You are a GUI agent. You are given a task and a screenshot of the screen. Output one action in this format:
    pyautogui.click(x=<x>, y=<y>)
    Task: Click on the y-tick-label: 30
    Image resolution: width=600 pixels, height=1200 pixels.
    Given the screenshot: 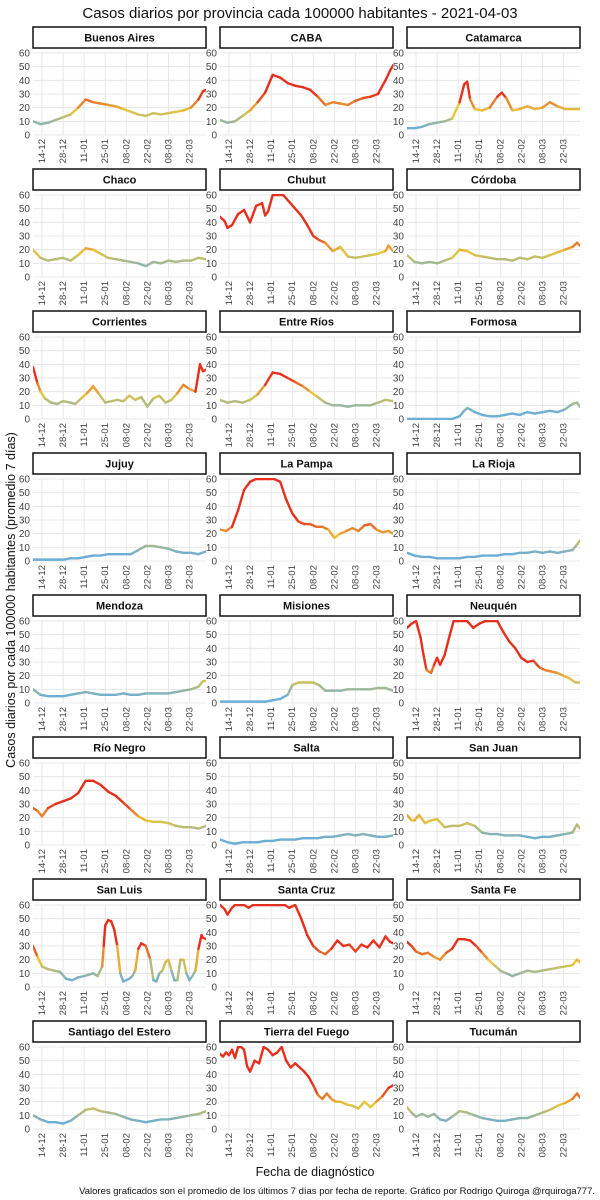 What is the action you would take?
    pyautogui.click(x=25, y=663)
    